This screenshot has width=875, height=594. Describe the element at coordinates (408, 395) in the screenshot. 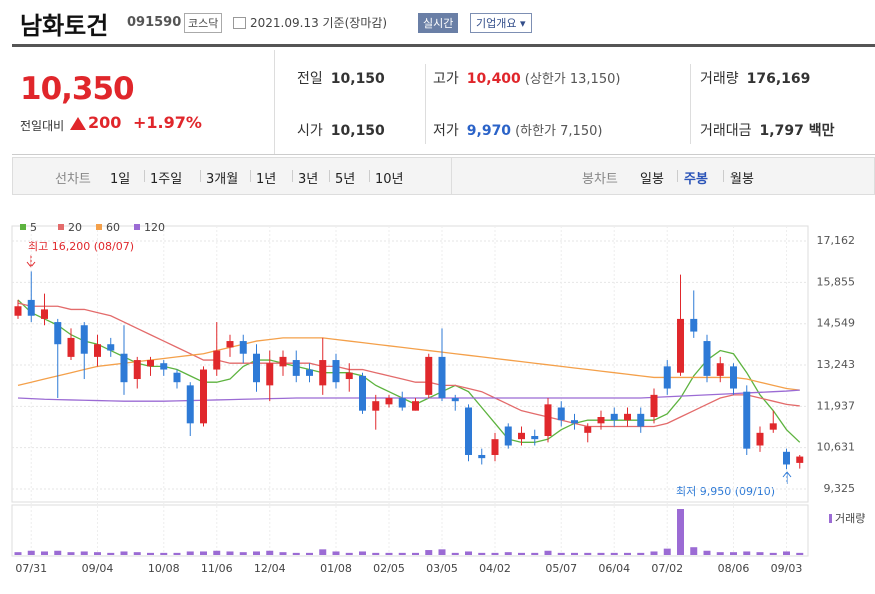

I see `ma-line` at that location.